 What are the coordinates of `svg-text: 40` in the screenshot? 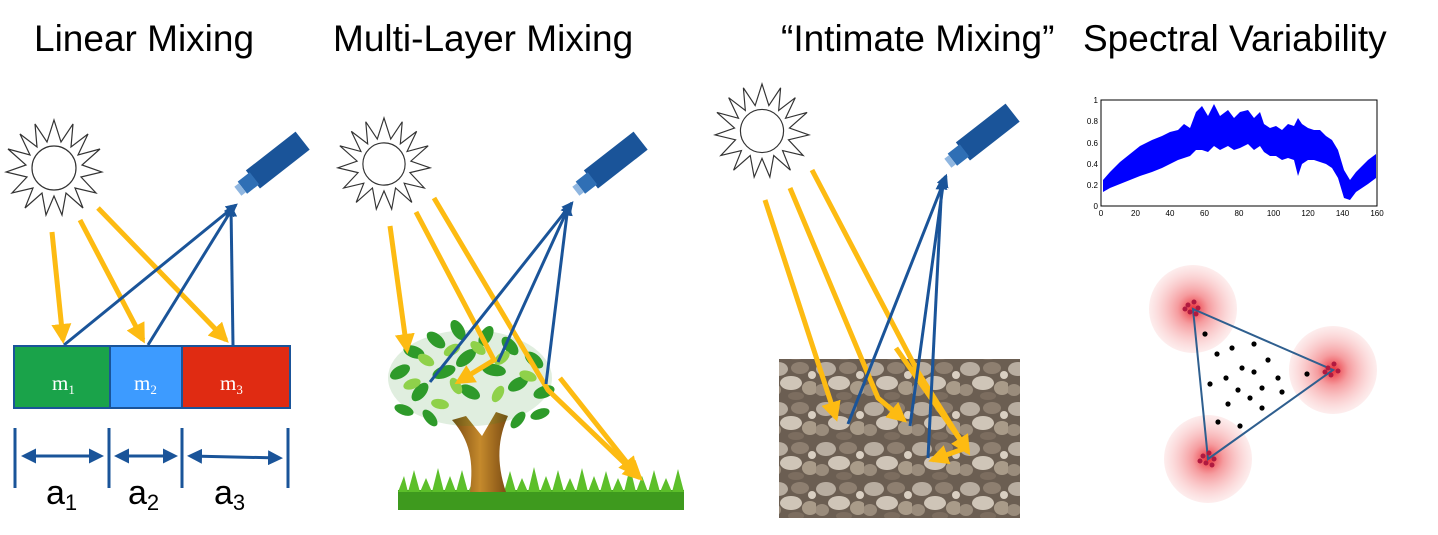 It's located at (1170, 213).